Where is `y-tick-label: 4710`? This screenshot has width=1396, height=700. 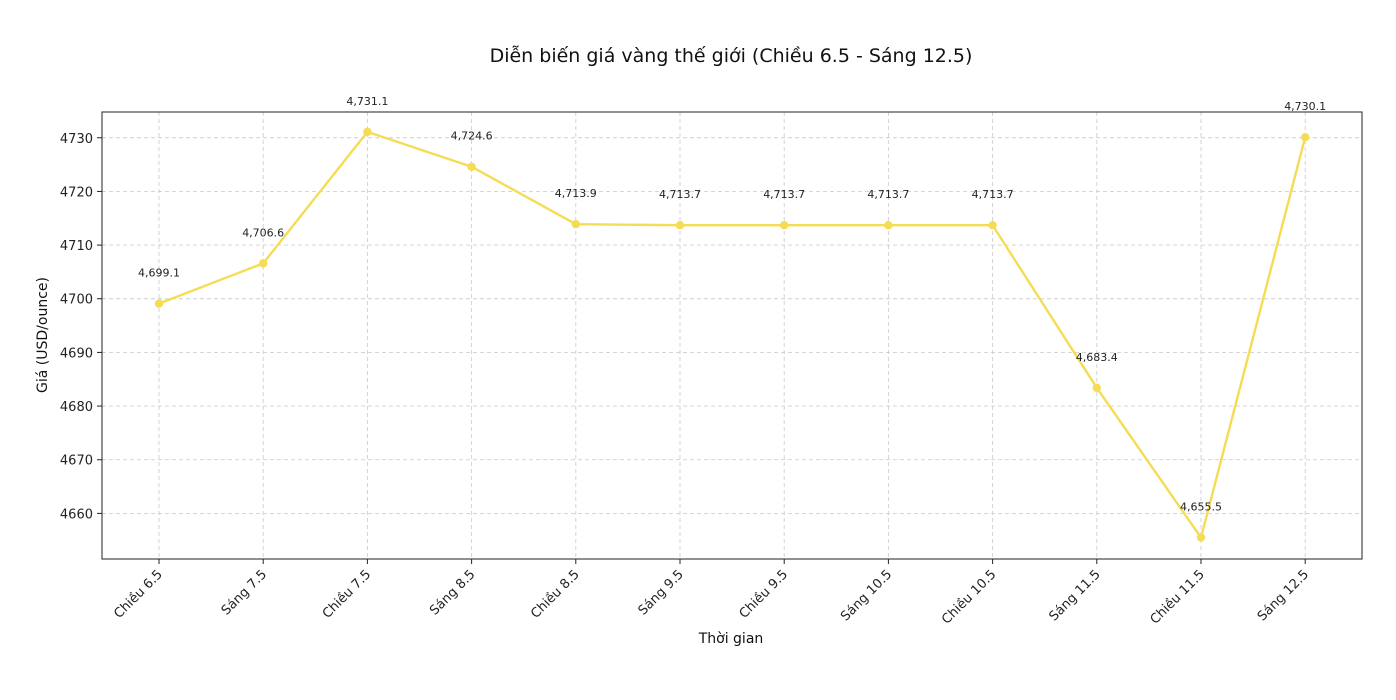
y-tick-label: 4710 is located at coordinates (76, 246).